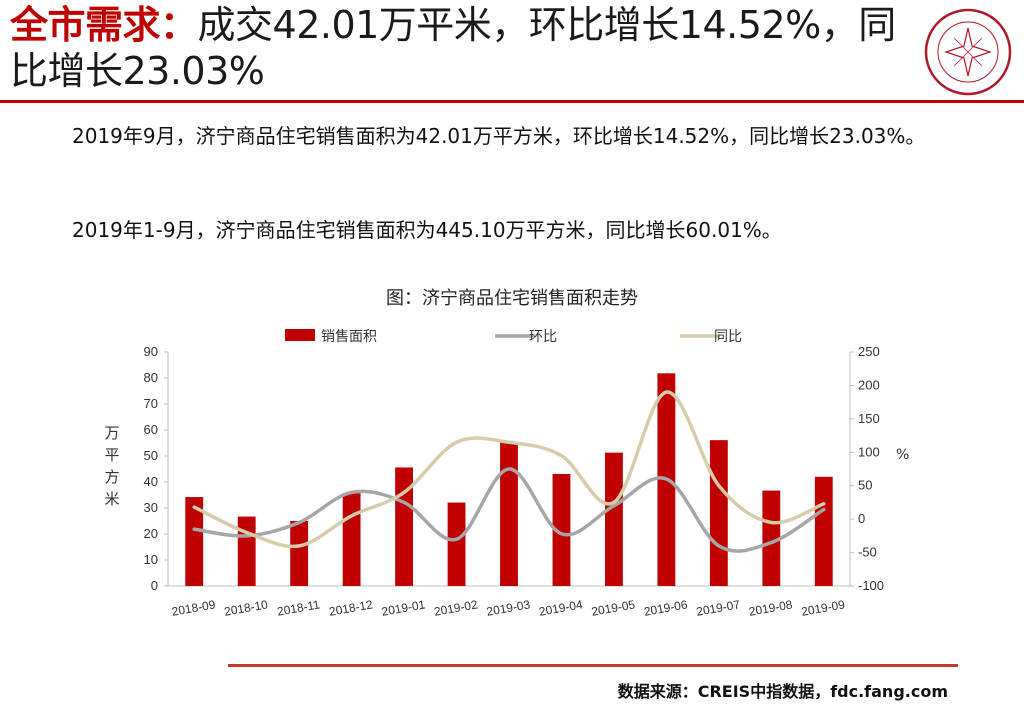  Describe the element at coordinates (861, 518) in the screenshot. I see `y2-tick-label: 0` at that location.